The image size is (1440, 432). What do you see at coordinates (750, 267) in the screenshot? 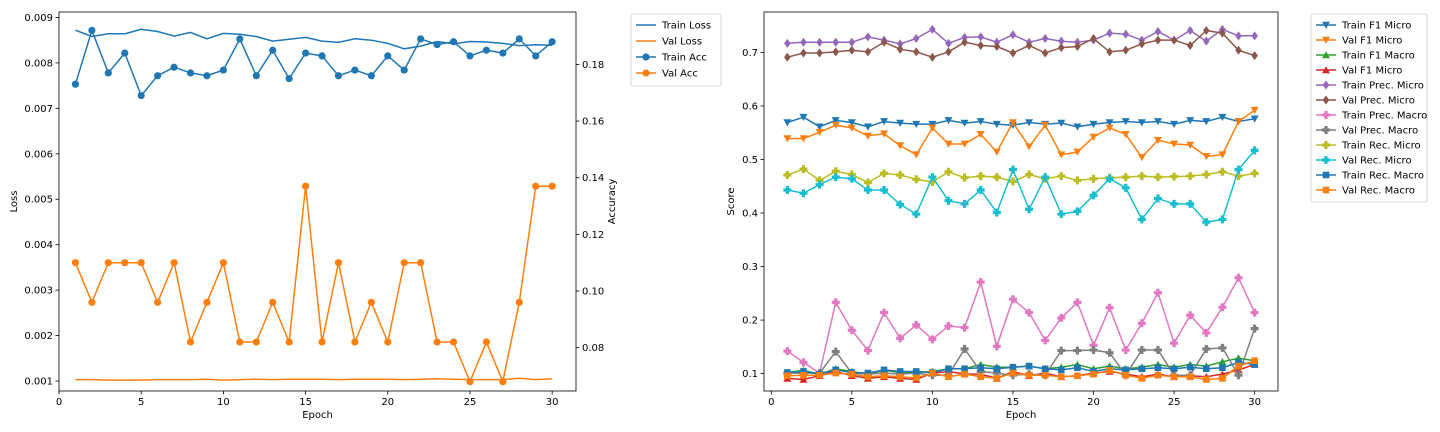
I see `y-tick-label: 0.3` at bounding box center [750, 267].